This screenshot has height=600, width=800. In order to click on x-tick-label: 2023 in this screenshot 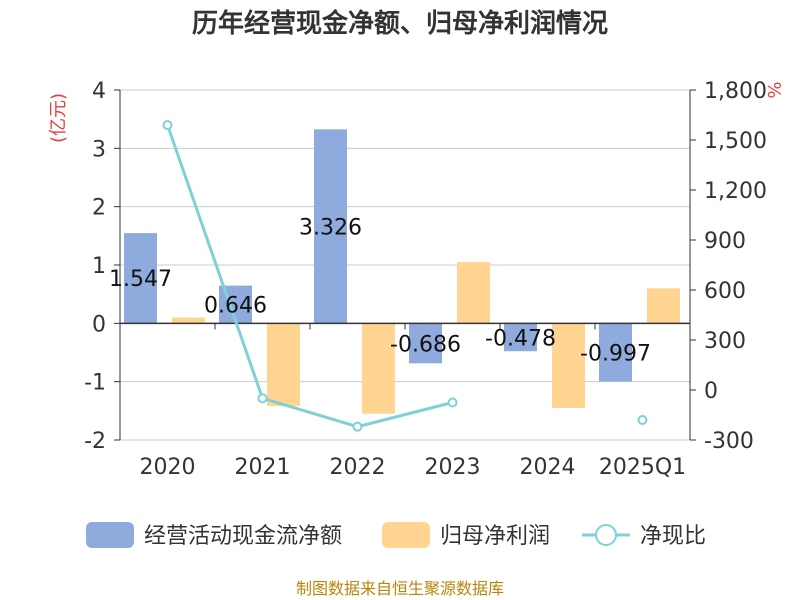, I will do `click(453, 467)`.